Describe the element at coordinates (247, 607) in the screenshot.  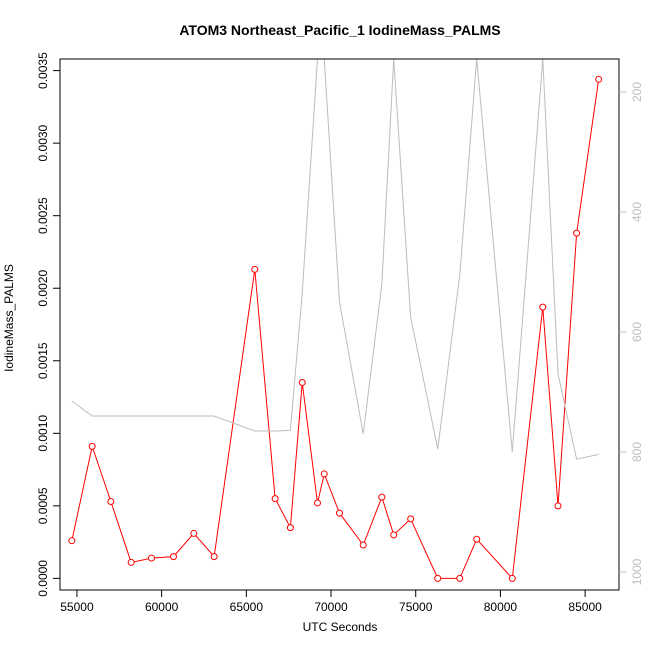
I see `x-tick-label-2: 65000` at that location.